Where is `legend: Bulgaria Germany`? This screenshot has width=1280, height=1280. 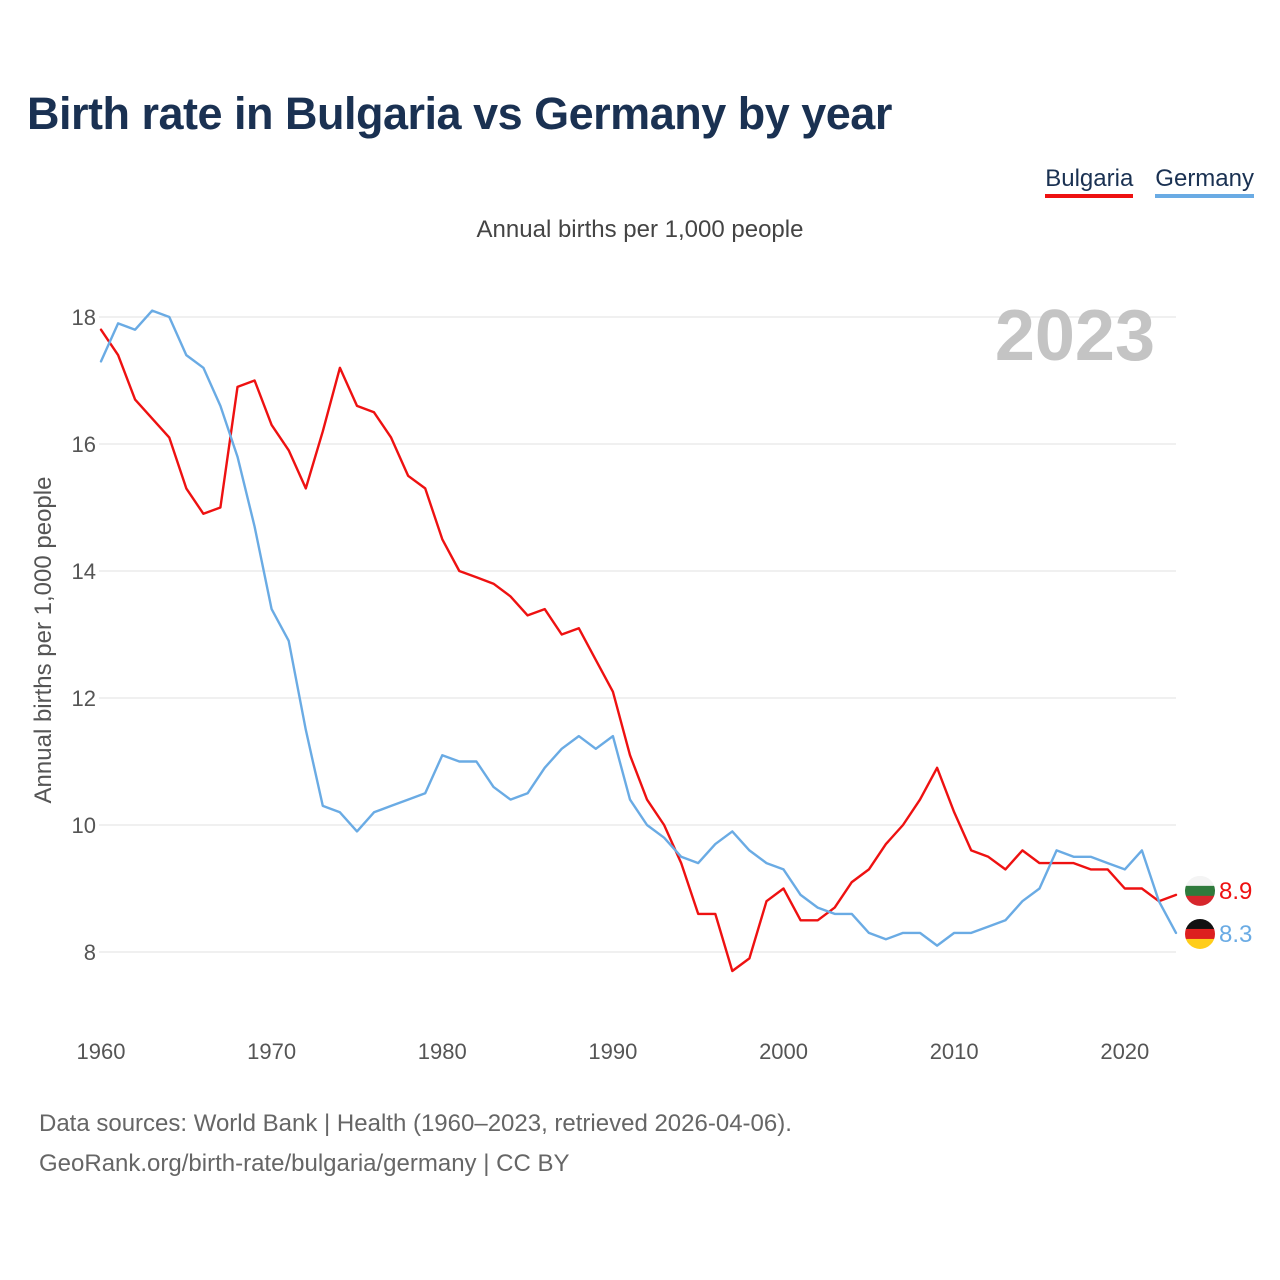
legend: Bulgaria Germany is located at coordinates (1149, 181).